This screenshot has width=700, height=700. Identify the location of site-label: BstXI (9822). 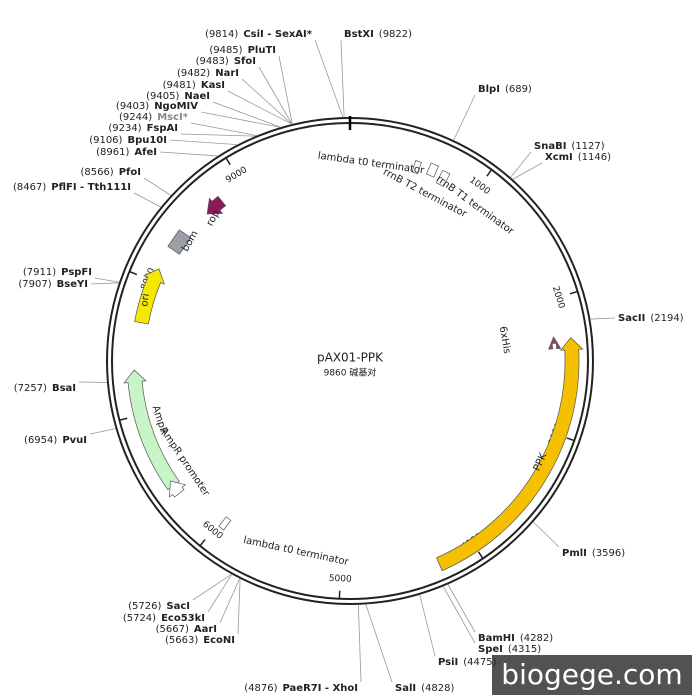
(378, 34).